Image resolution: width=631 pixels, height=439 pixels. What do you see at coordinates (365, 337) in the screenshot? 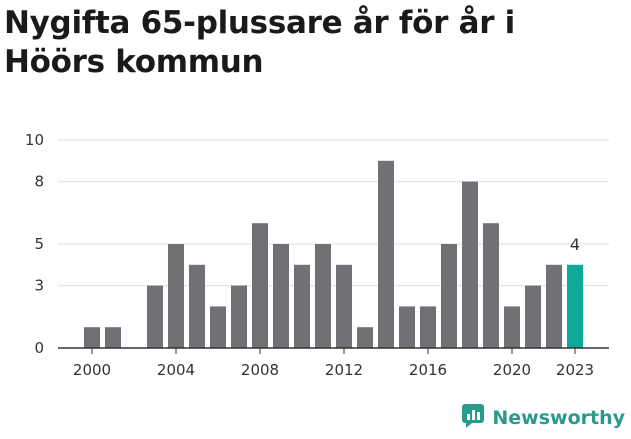
I see `bar-2013` at bounding box center [365, 337].